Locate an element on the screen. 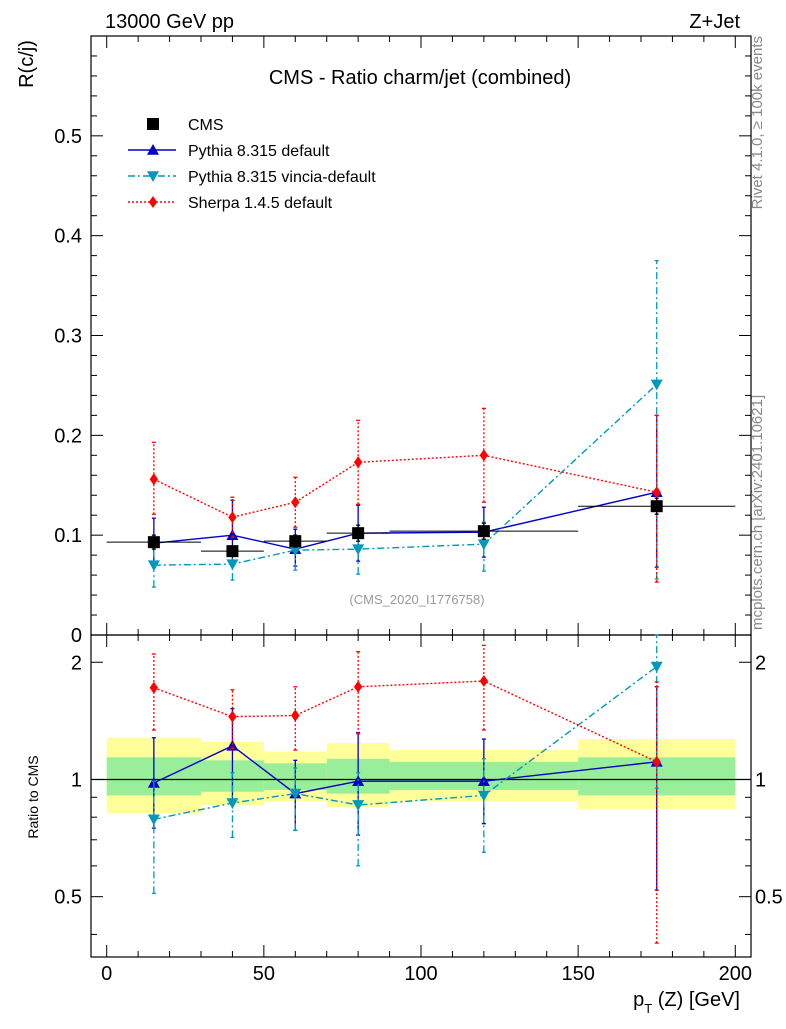 The width and height of the screenshot is (786, 1029). y-tick-label: 0.2 is located at coordinates (68, 436).